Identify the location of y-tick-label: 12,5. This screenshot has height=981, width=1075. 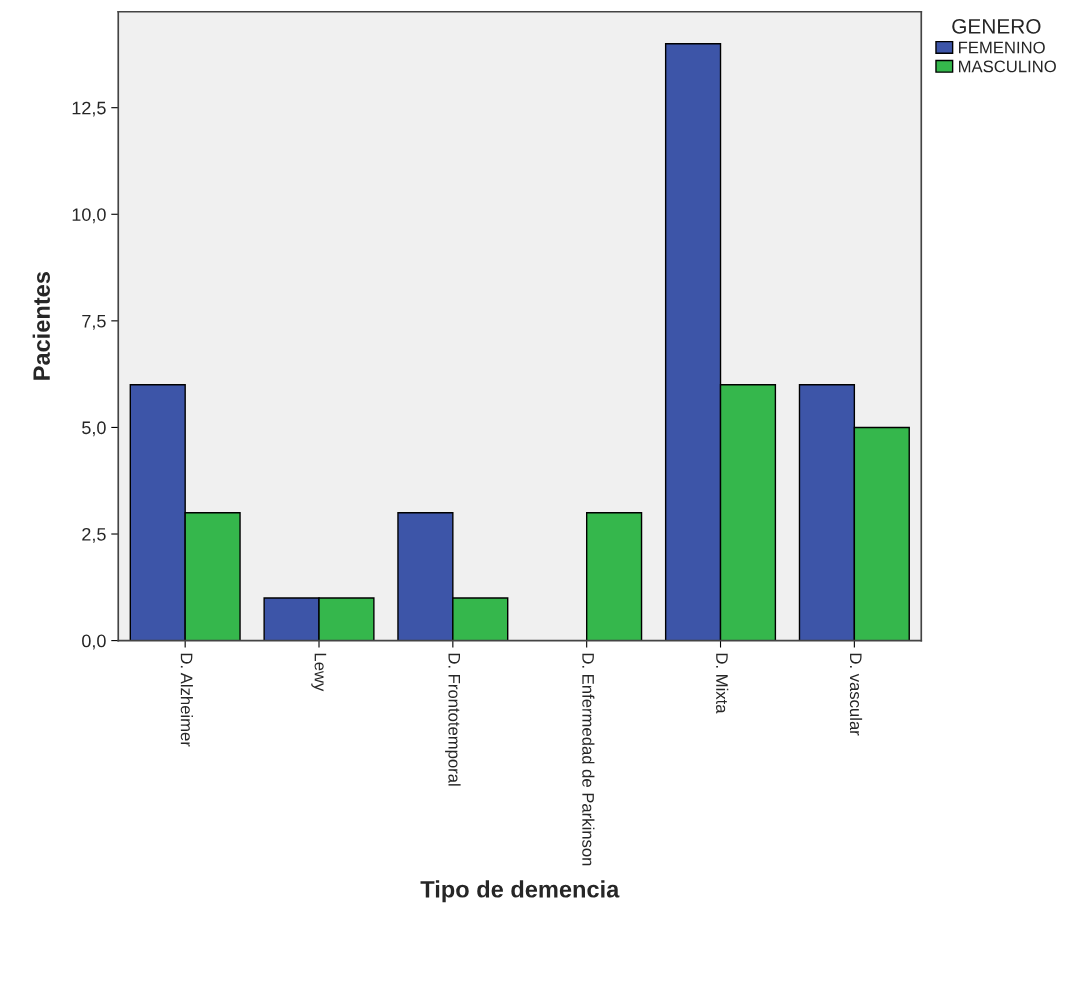
(89, 109).